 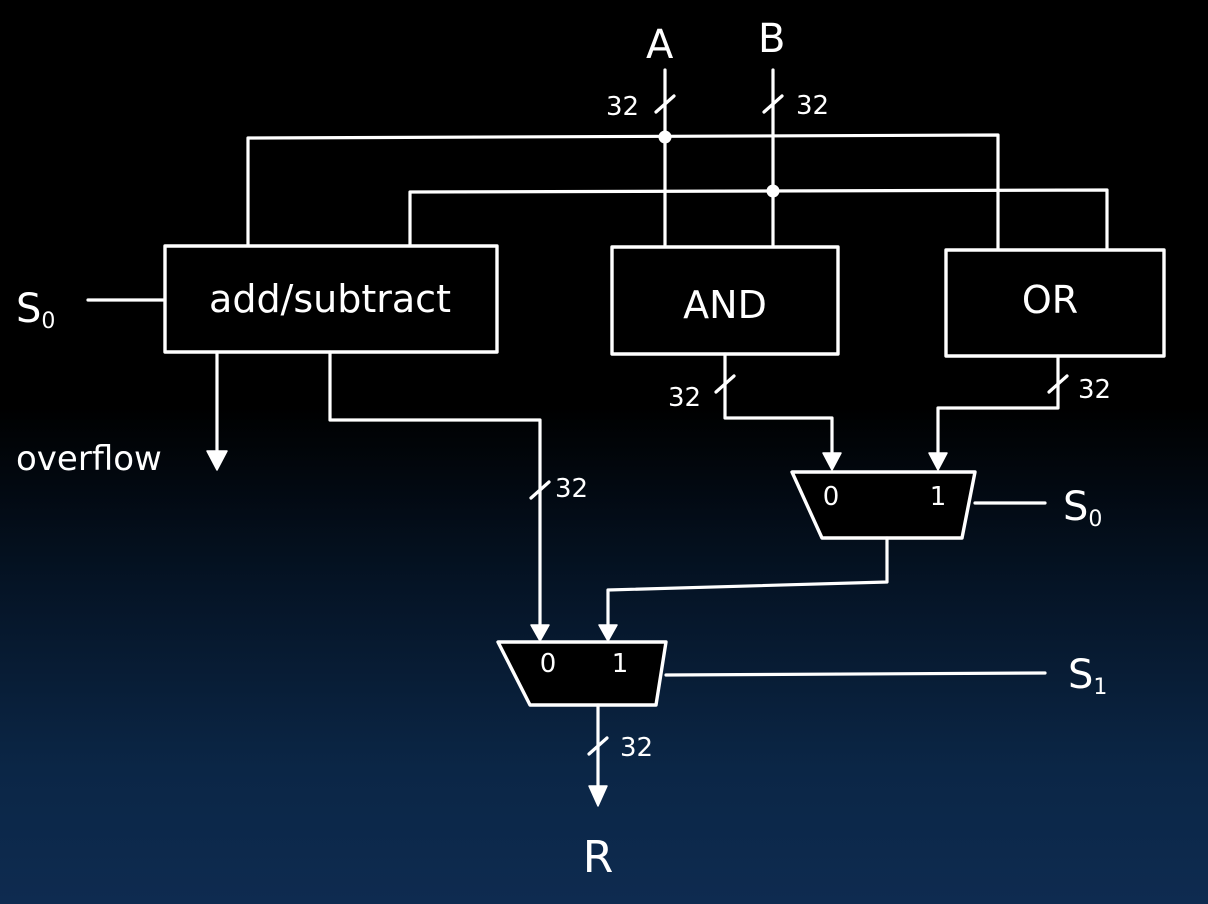 I want to click on bus-tick-or-out, so click(x=1058, y=384).